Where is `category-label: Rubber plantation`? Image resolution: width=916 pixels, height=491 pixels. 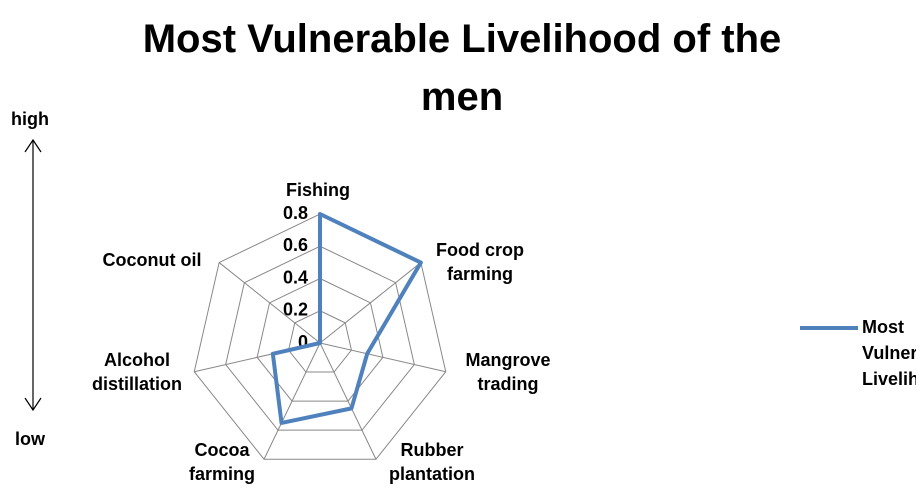
category-label: Rubber plantation is located at coordinates (432, 462).